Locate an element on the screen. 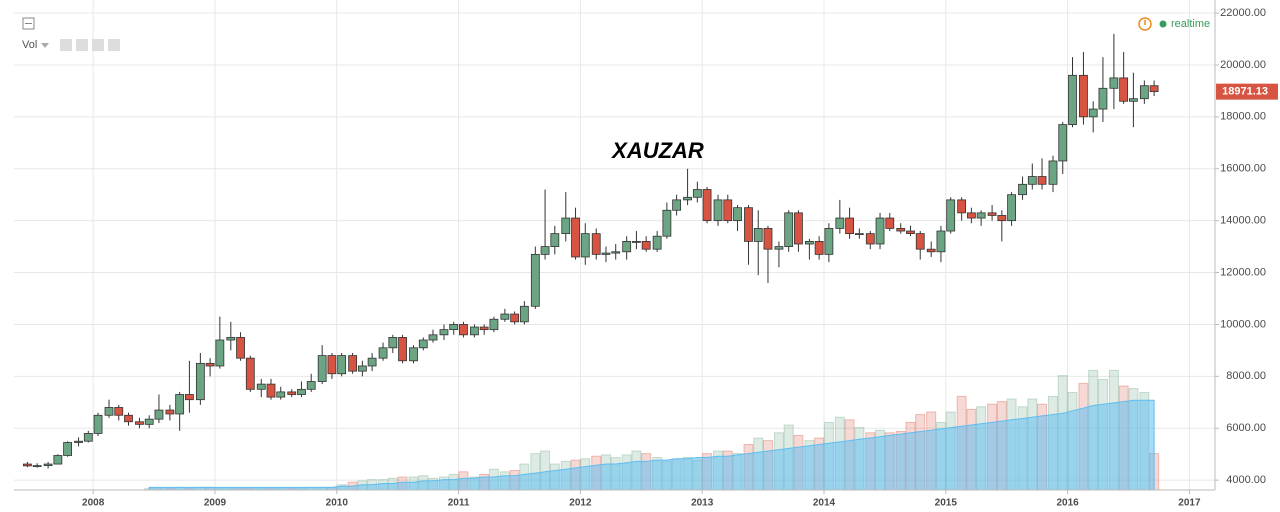 The width and height of the screenshot is (1280, 512). y-tick-label: 14000.00 is located at coordinates (1243, 221).